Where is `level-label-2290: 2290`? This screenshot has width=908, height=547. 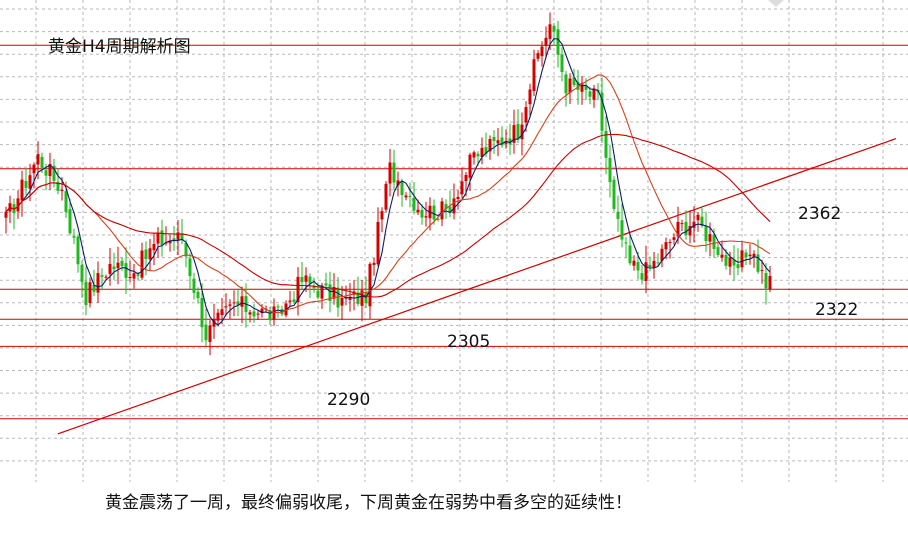 level-label-2290: 2290 is located at coordinates (348, 400).